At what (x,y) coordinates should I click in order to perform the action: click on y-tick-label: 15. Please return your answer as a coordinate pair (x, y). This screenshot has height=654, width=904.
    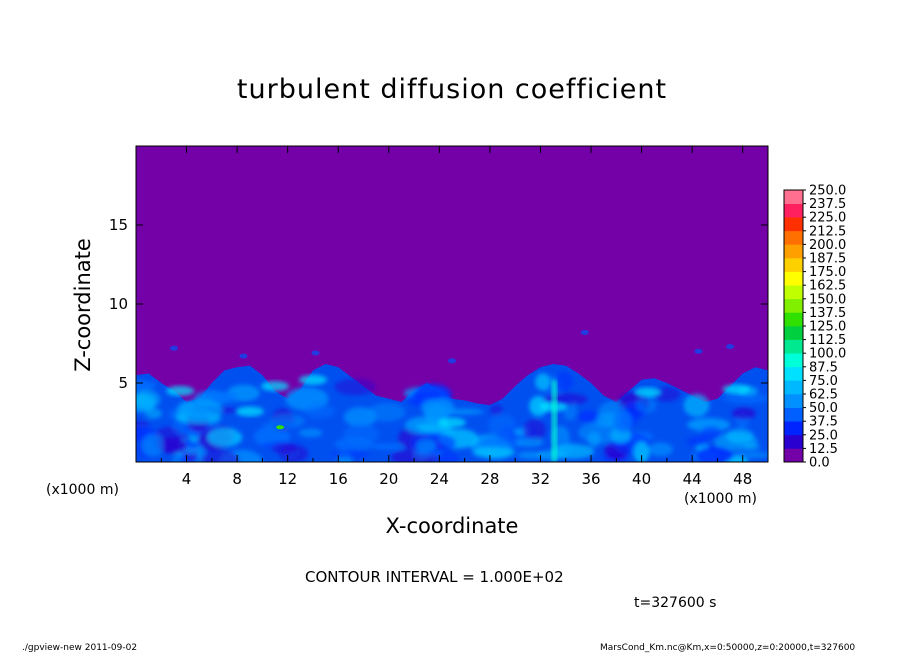
    Looking at the image, I should click on (118, 225).